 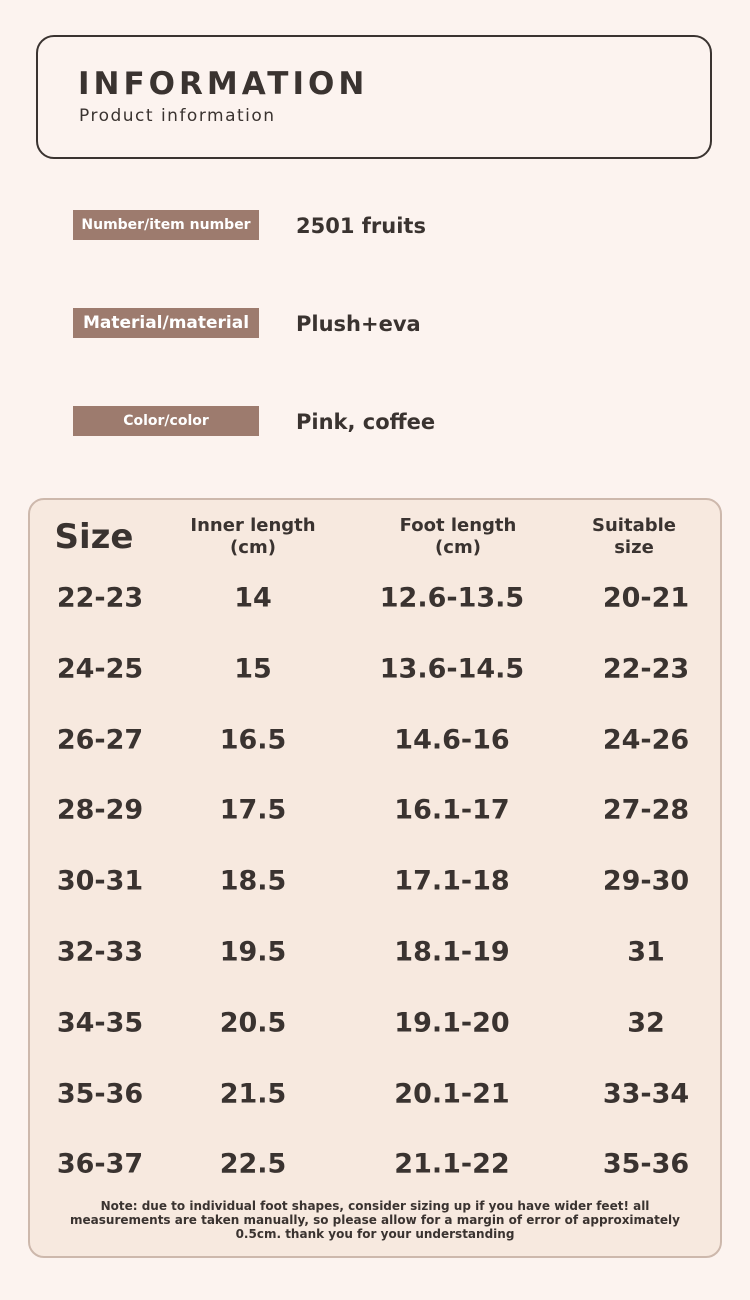 I want to click on header-box, so click(x=374, y=97).